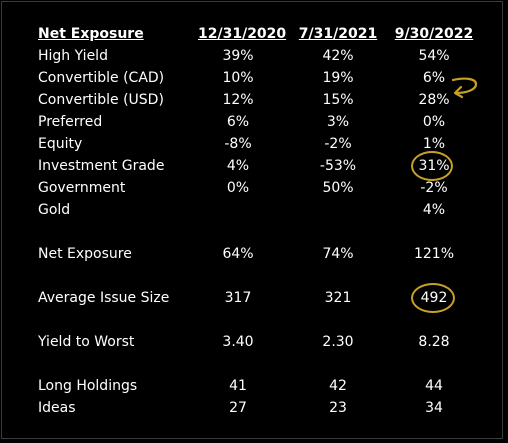 This screenshot has height=443, width=508. Describe the element at coordinates (434, 210) in the screenshot. I see `value-col3: 4%` at that location.